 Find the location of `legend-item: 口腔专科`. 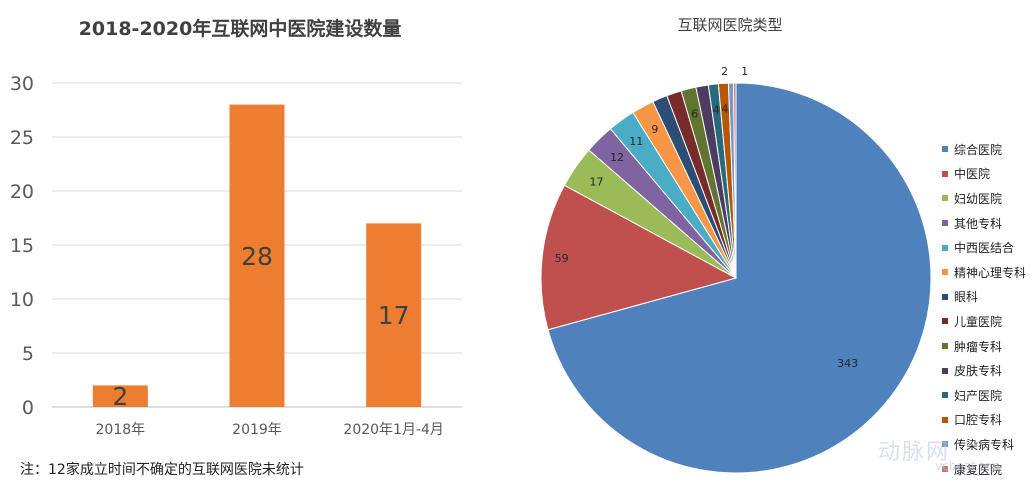

legend-item: 口腔专科 is located at coordinates (987, 420).